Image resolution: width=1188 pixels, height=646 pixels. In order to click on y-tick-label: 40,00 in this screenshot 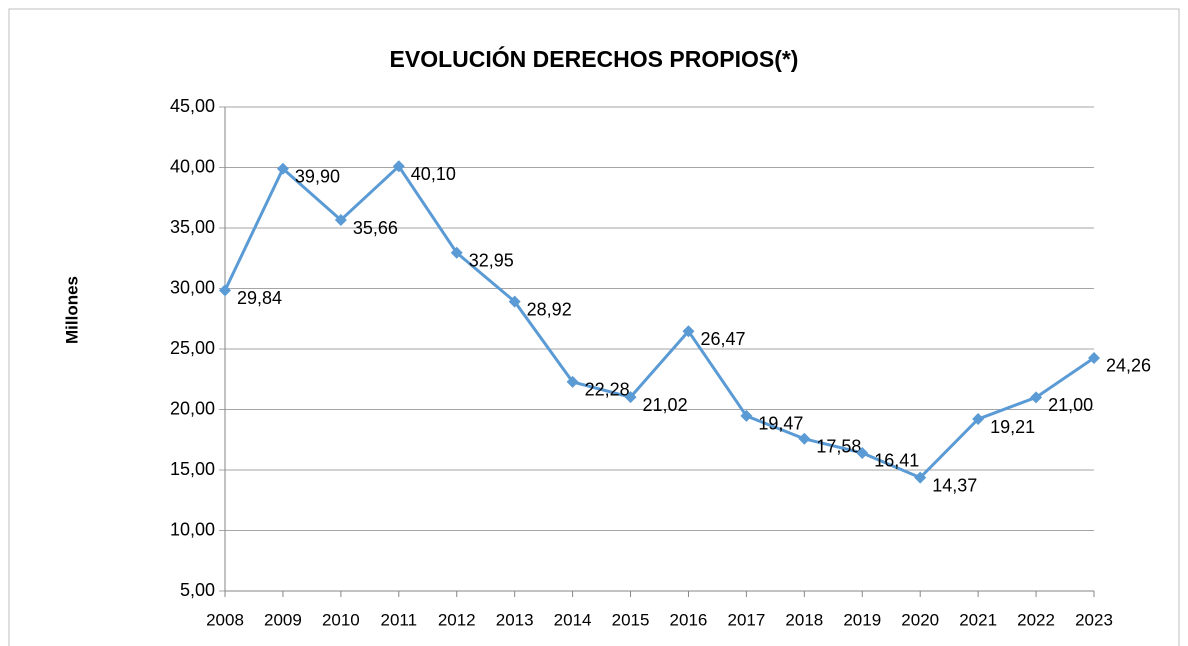, I will do `click(192, 166)`.